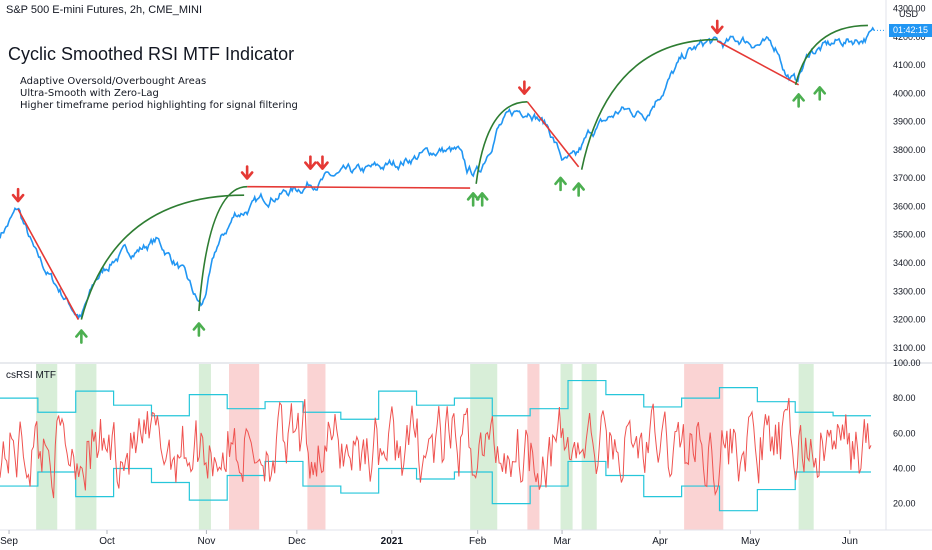 The width and height of the screenshot is (932, 550). Describe the element at coordinates (909, 93) in the screenshot. I see `price-tick-label: 4000.00` at that location.